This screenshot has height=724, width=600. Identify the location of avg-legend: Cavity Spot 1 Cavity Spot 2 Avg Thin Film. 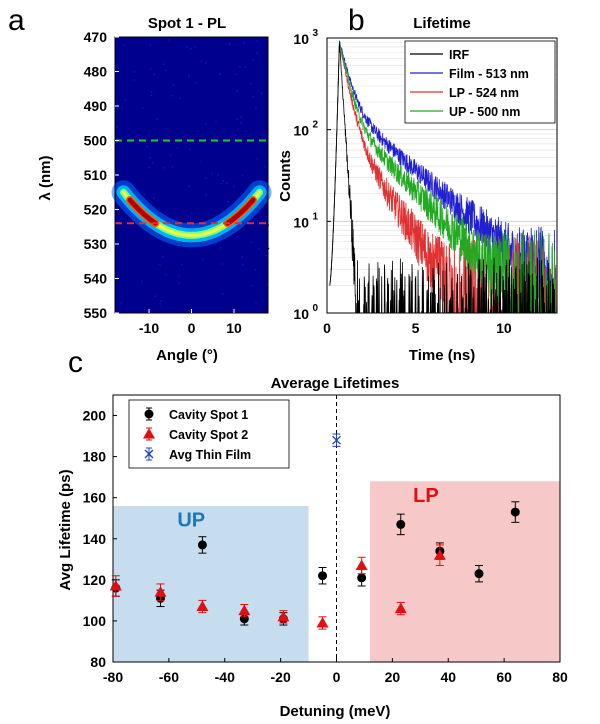
(209, 434).